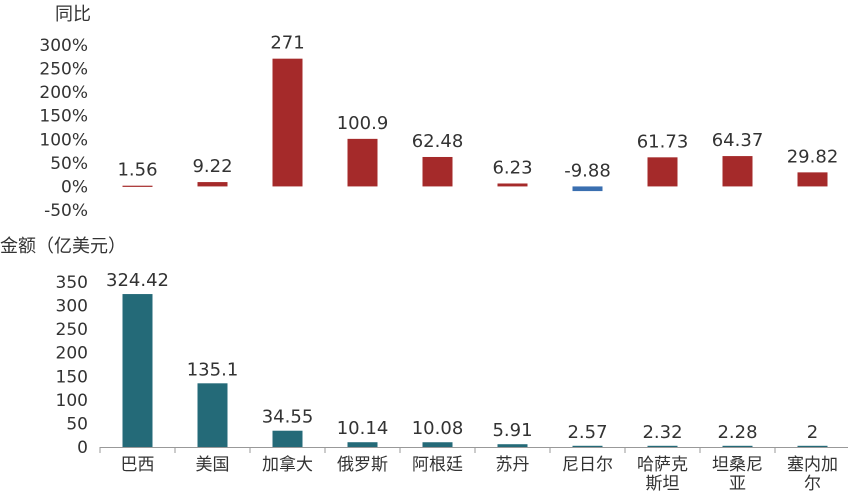 This screenshot has width=848, height=492. What do you see at coordinates (363, 123) in the screenshot?
I see `top-chart-data-label: 100.9` at bounding box center [363, 123].